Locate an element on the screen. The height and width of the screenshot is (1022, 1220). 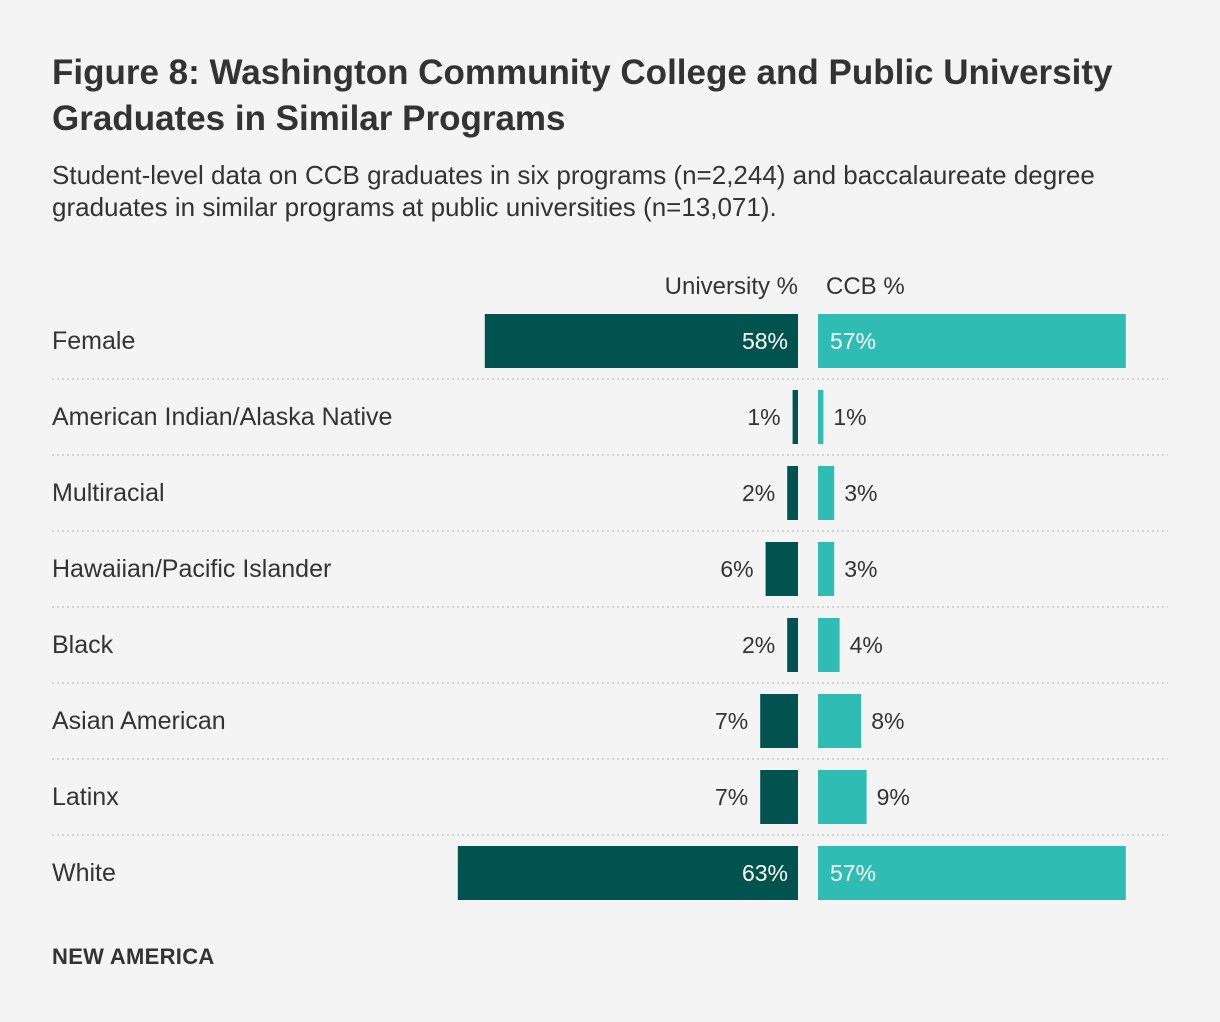
category-label: White is located at coordinates (84, 873).